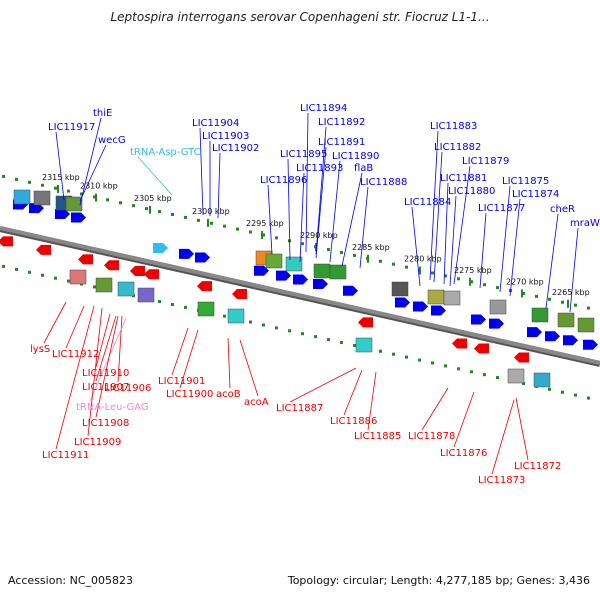 This screenshot has width=600, height=600. What do you see at coordinates (383, 182) in the screenshot?
I see `gene-label-forward: LIC11888` at bounding box center [383, 182].